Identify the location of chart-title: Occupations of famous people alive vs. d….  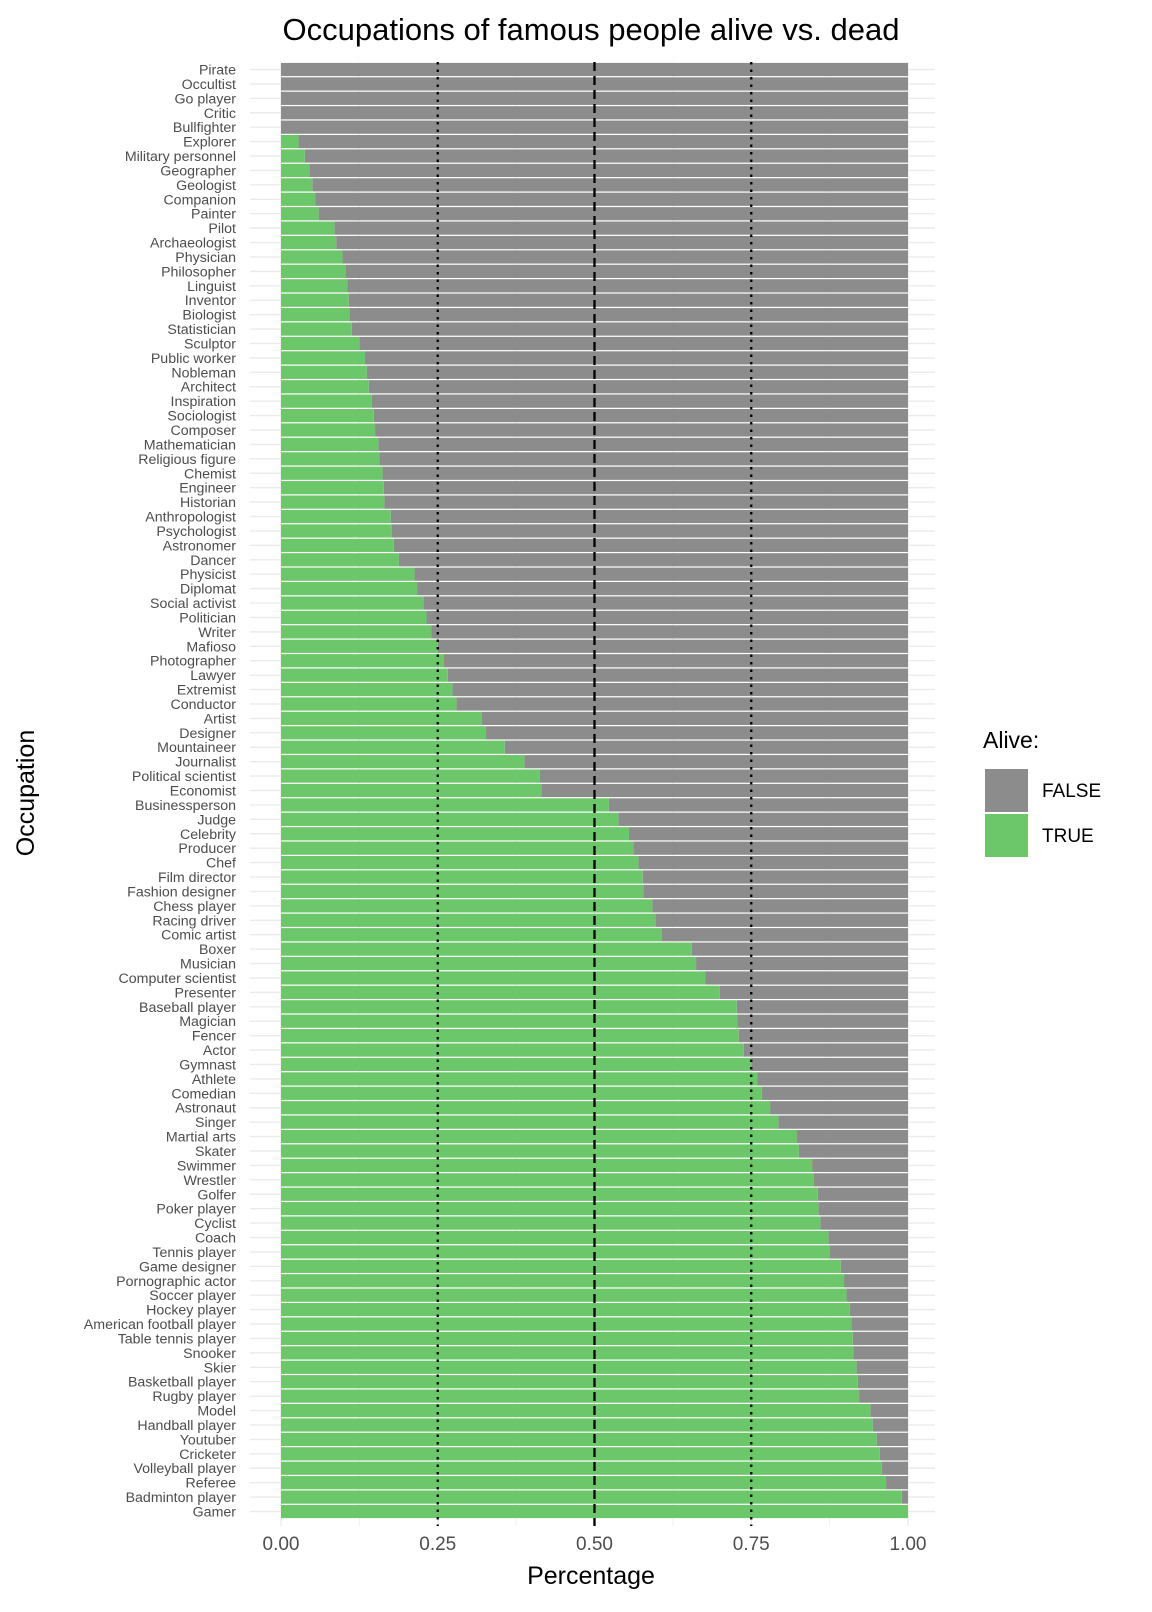
(591, 29).